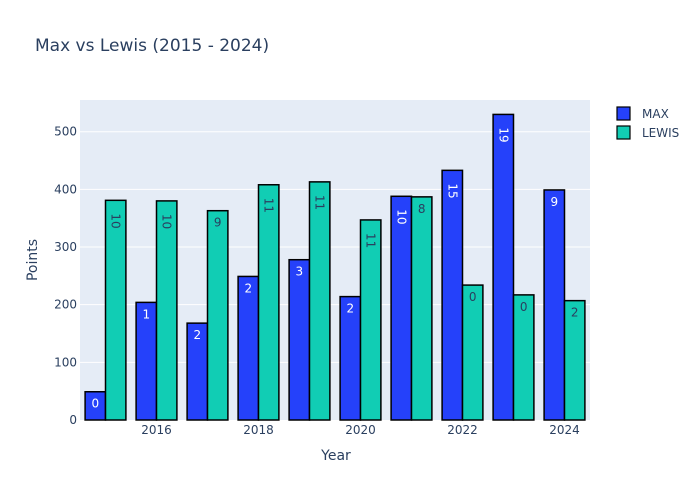  What do you see at coordinates (503, 134) in the screenshot?
I see `bar-label: 19` at bounding box center [503, 134].